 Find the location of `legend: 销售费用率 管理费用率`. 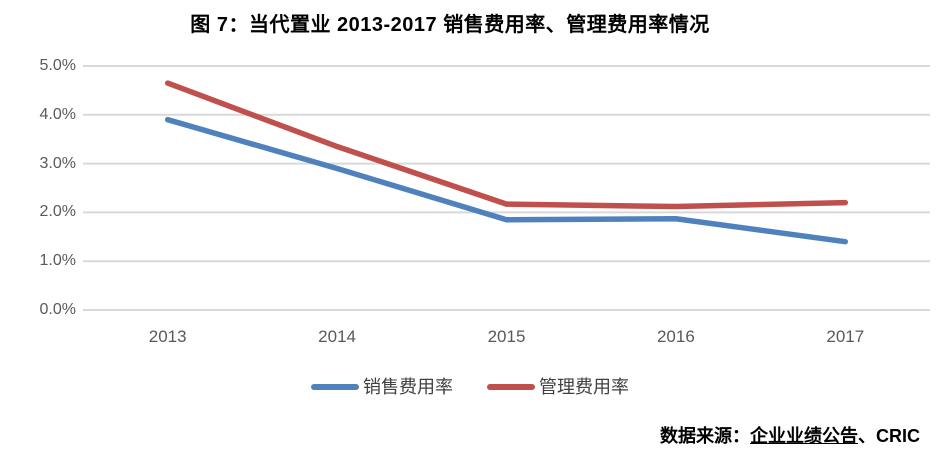

legend: 销售费用率 管理费用率 is located at coordinates (470, 387).